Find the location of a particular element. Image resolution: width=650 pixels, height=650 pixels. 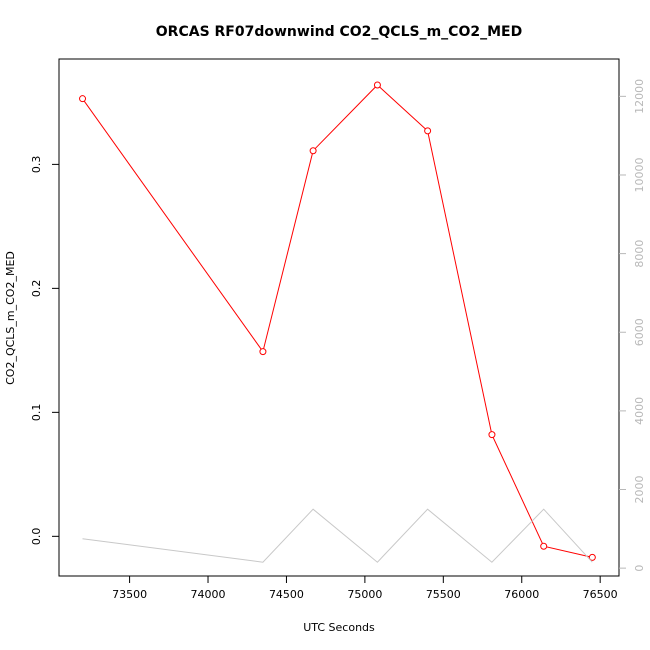

y-tick-label: 0.3 is located at coordinates (36, 165).